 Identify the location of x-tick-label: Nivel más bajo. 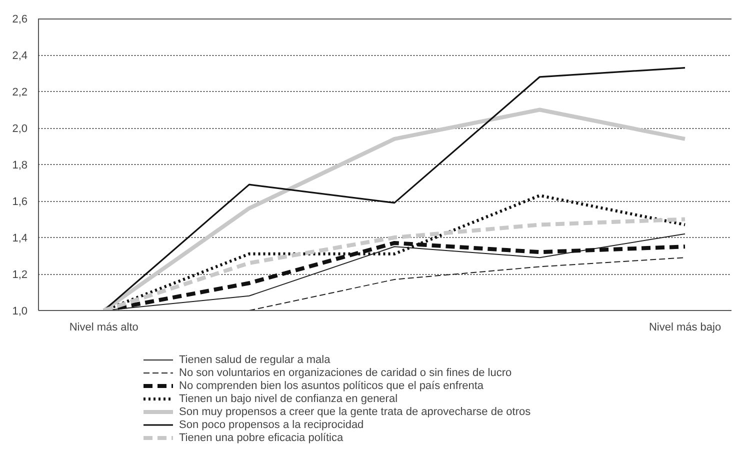
(685, 328).